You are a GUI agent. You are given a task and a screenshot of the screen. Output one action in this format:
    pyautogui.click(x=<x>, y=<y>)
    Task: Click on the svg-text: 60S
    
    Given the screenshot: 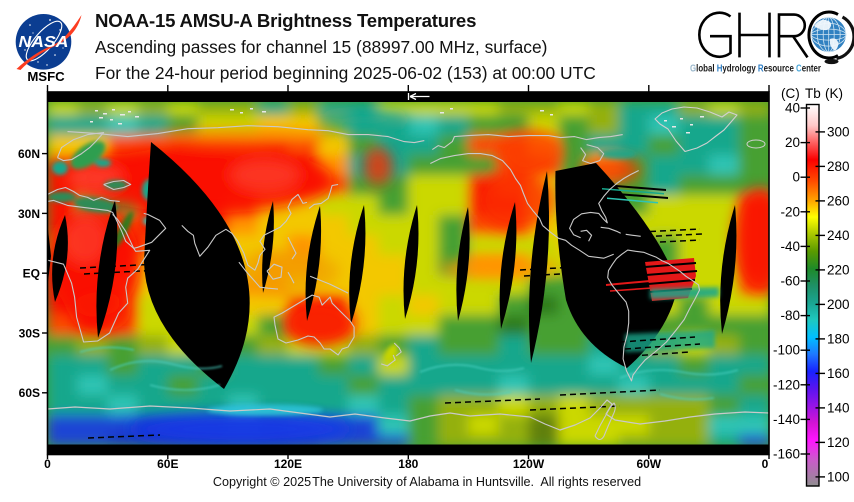 What is the action you would take?
    pyautogui.click(x=29, y=393)
    